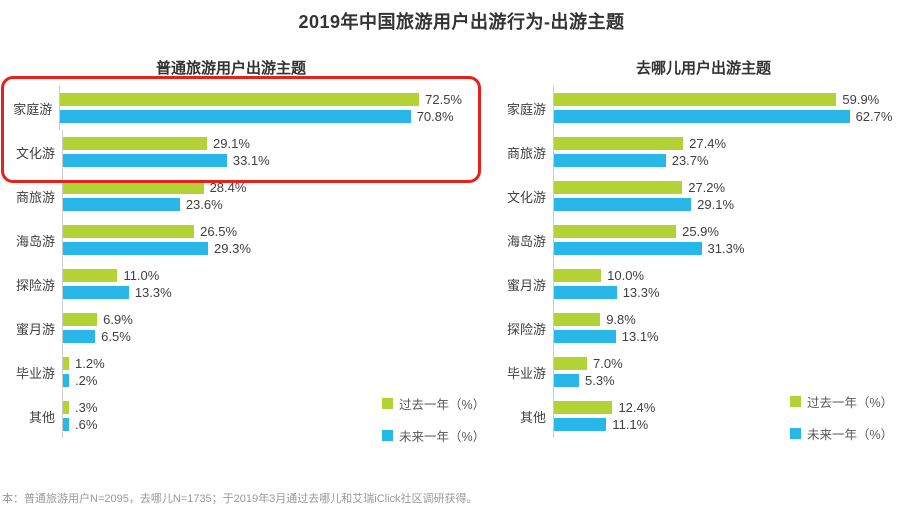 The image size is (923, 513). I want to click on bar-value-label: 13.1%, so click(640, 336).